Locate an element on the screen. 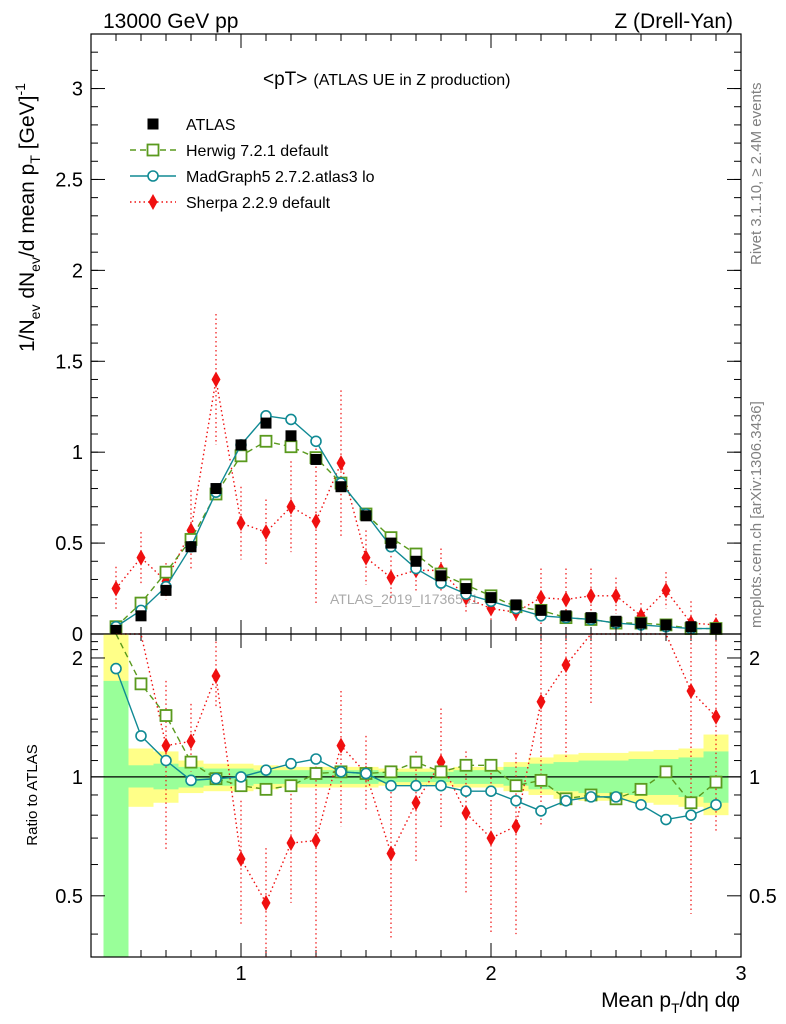  y-tick-label: 0.5 is located at coordinates (69, 544).